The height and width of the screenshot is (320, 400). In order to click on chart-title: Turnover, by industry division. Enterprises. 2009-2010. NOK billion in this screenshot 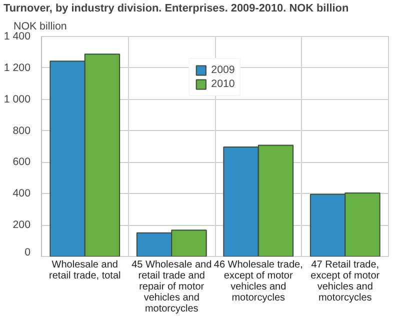, I will do `click(176, 8)`.